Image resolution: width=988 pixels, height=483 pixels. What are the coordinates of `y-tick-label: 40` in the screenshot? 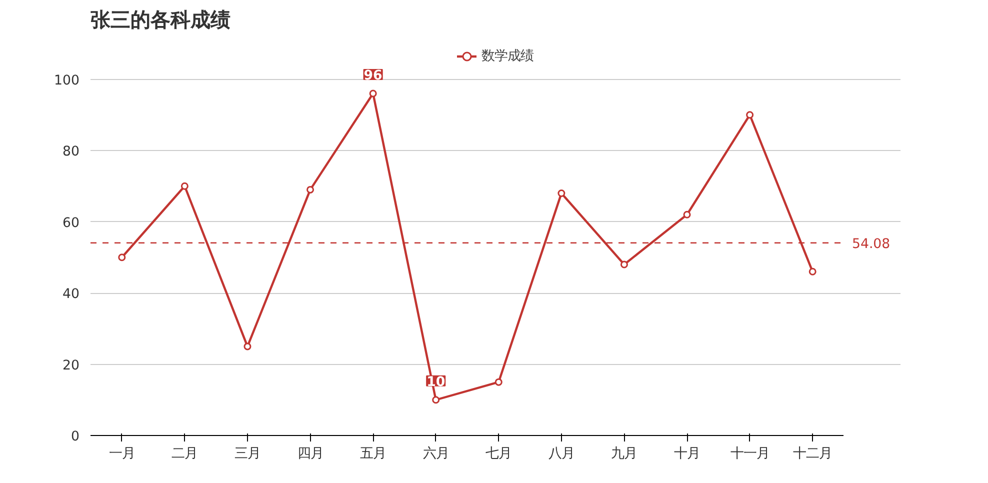 It's located at (71, 294).